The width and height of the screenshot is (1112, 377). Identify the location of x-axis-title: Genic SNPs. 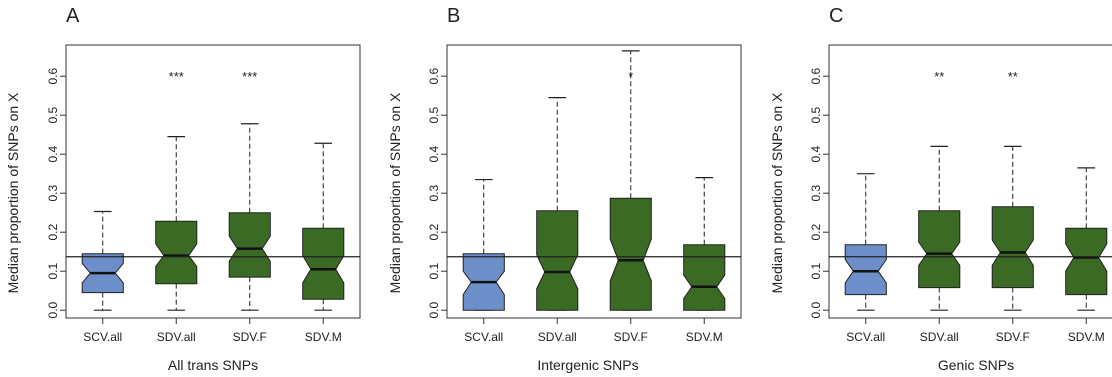
(976, 365).